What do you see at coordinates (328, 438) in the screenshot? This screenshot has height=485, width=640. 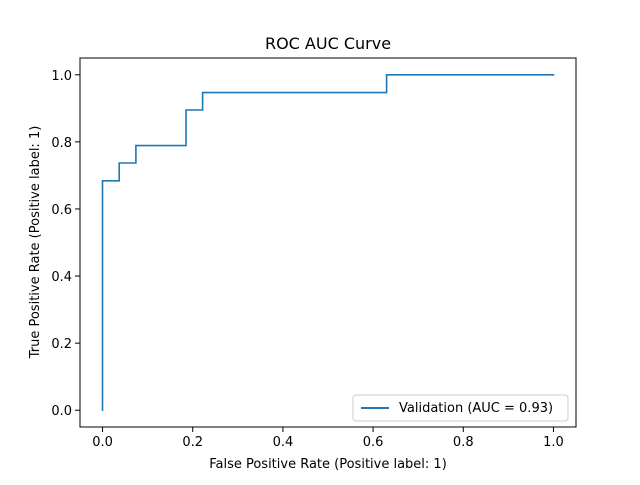 I see `x-axis-ticks: 0.0 0.2 0.4 0.6 0.8 1.0` at bounding box center [328, 438].